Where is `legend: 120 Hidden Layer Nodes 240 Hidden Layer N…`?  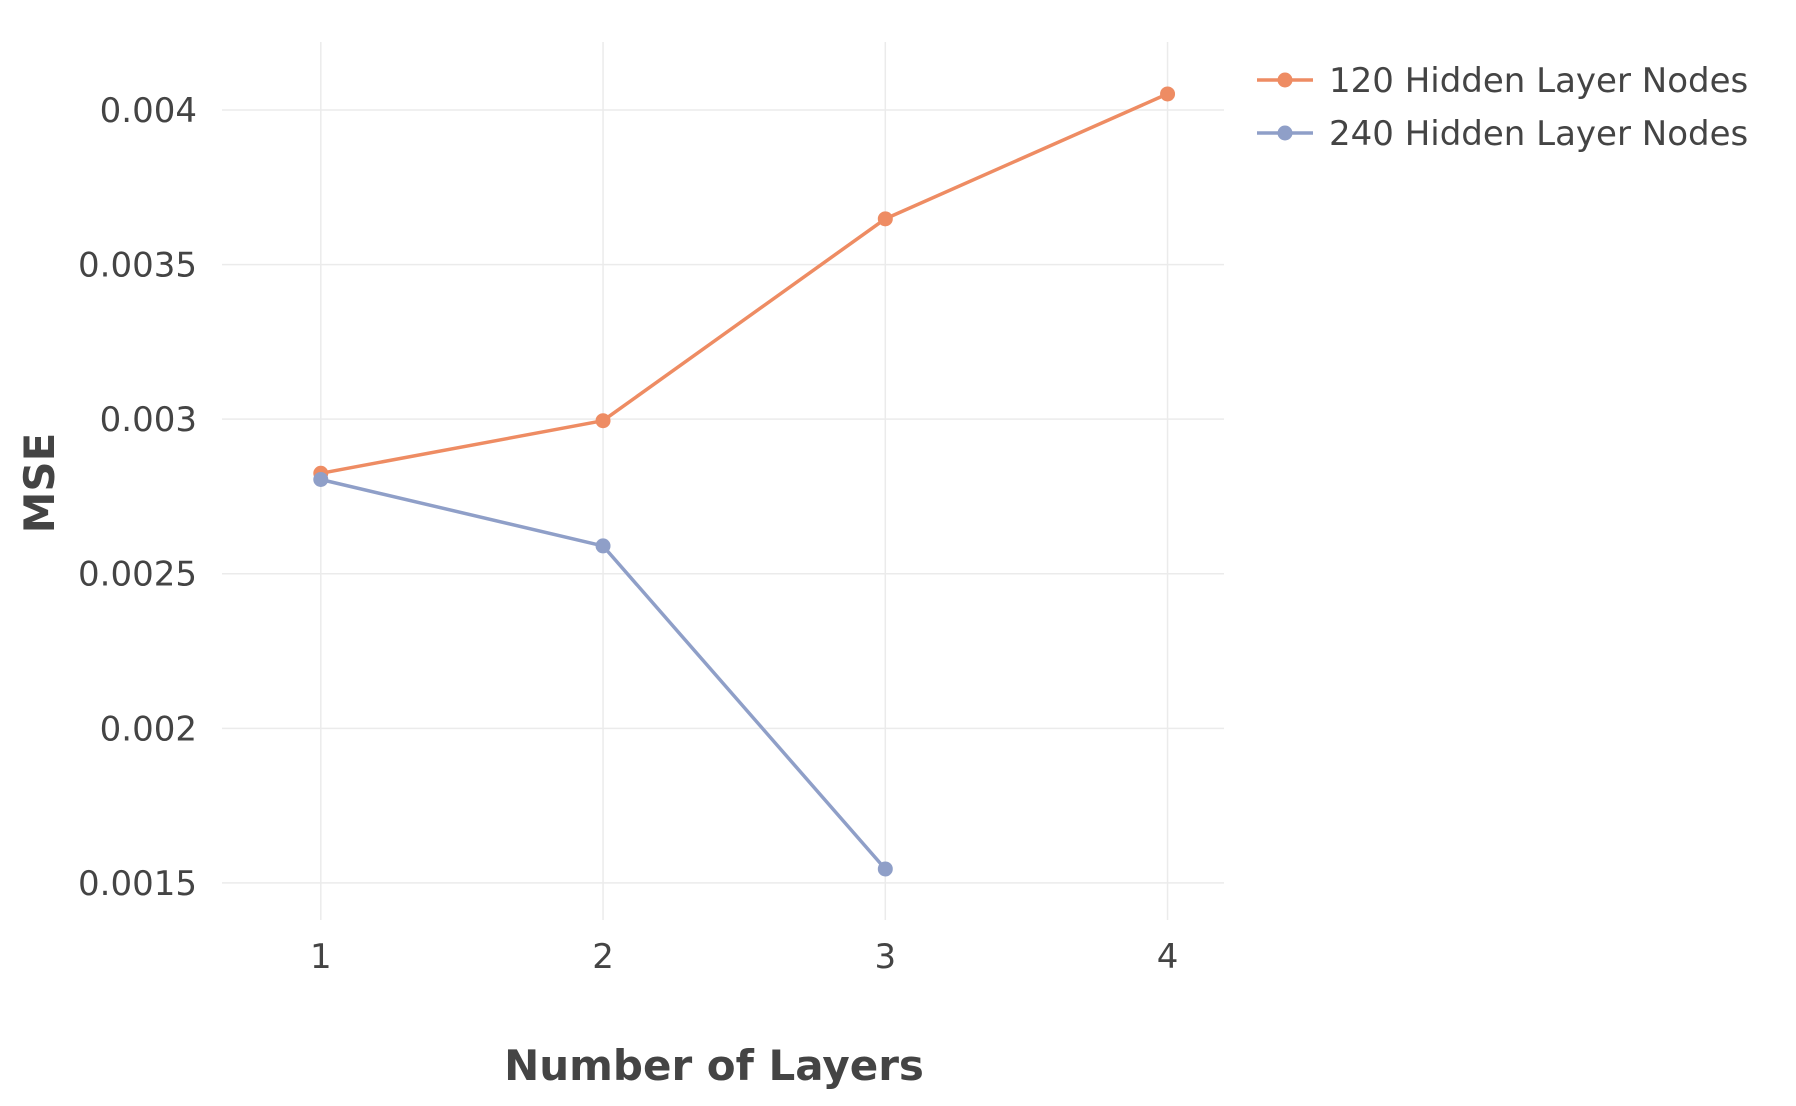
legend: 120 Hidden Layer Nodes 240 Hidden Layer N… is located at coordinates (1502, 107).